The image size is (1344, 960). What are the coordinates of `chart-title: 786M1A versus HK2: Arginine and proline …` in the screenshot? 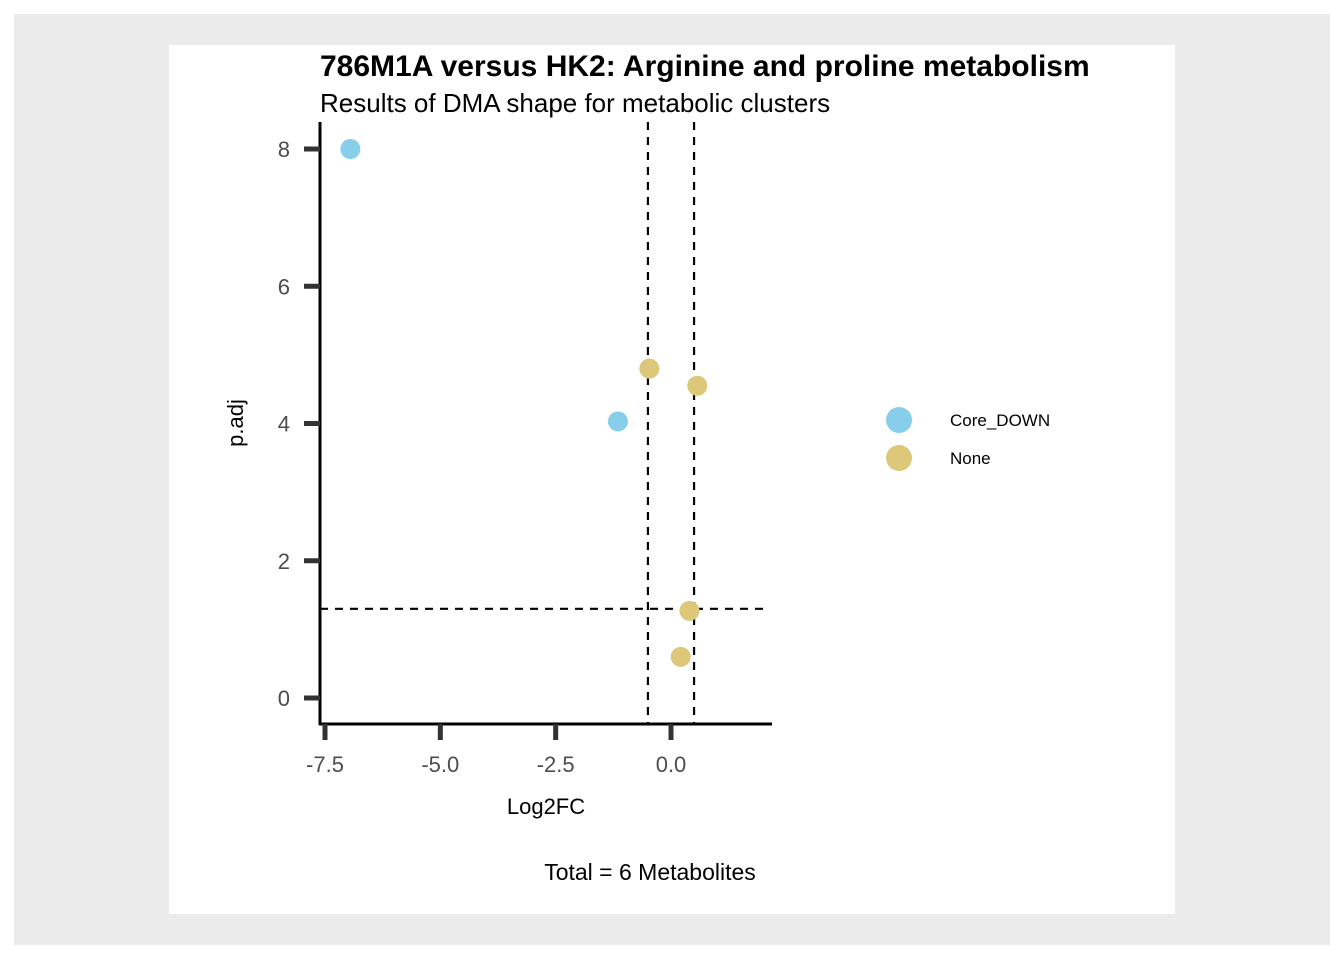 It's located at (705, 66).